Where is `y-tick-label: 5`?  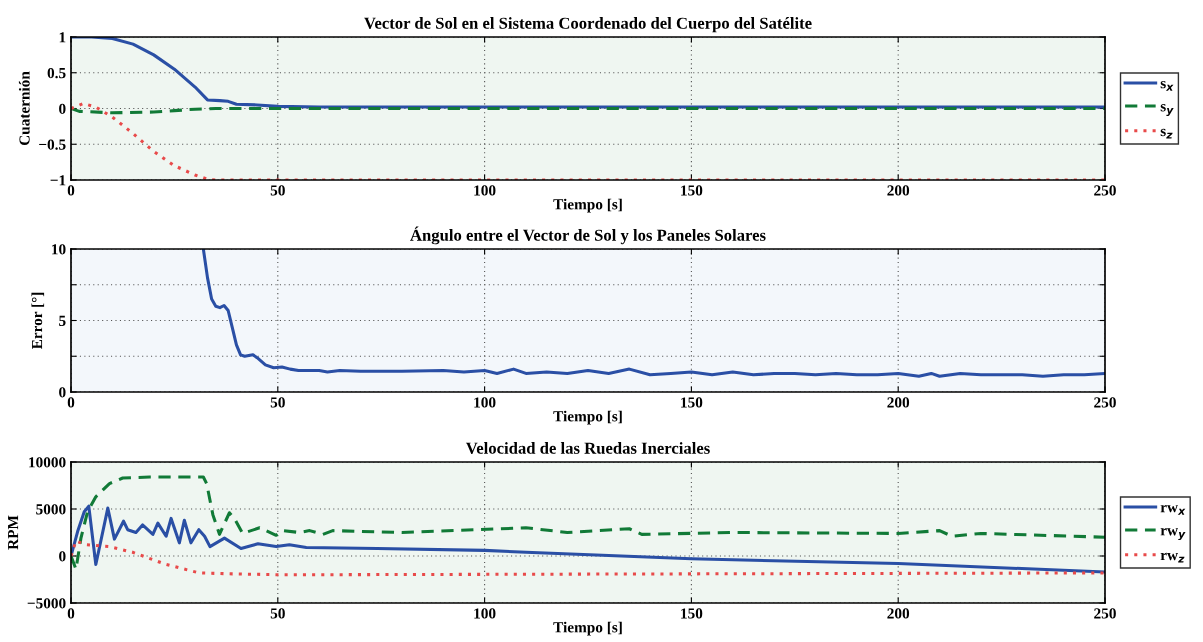 y-tick-label: 5 is located at coordinates (62, 320).